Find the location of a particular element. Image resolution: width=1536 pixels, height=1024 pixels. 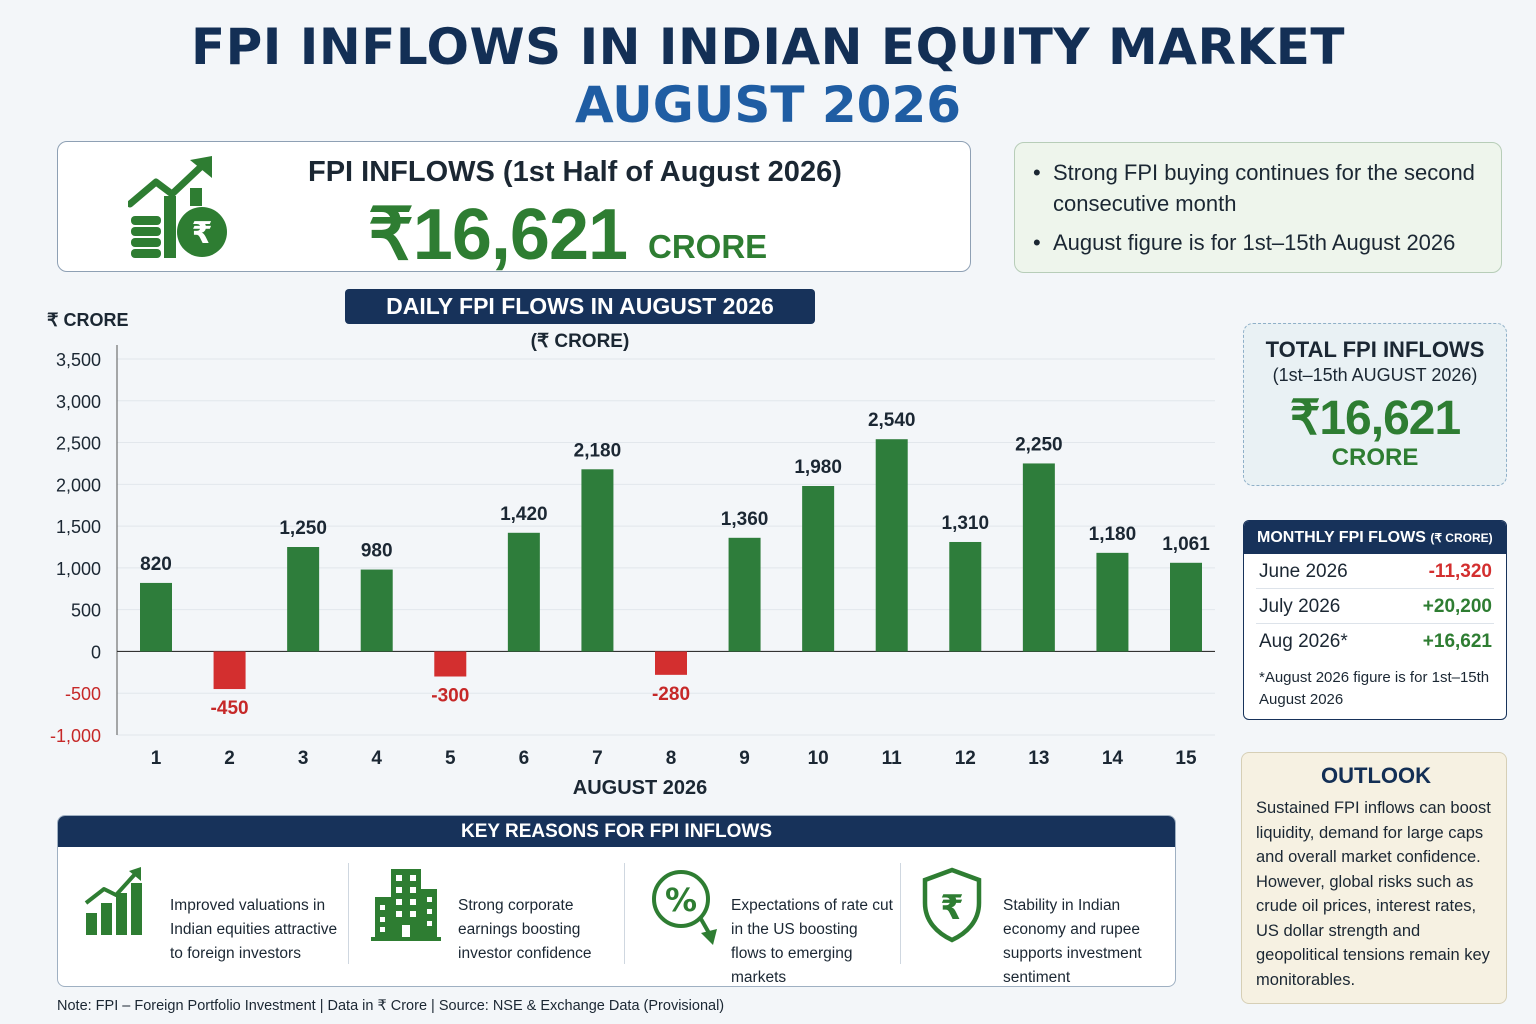

monthly-header: MONTHLY FPI FLOWS (₹ CRORE) is located at coordinates (1375, 537).